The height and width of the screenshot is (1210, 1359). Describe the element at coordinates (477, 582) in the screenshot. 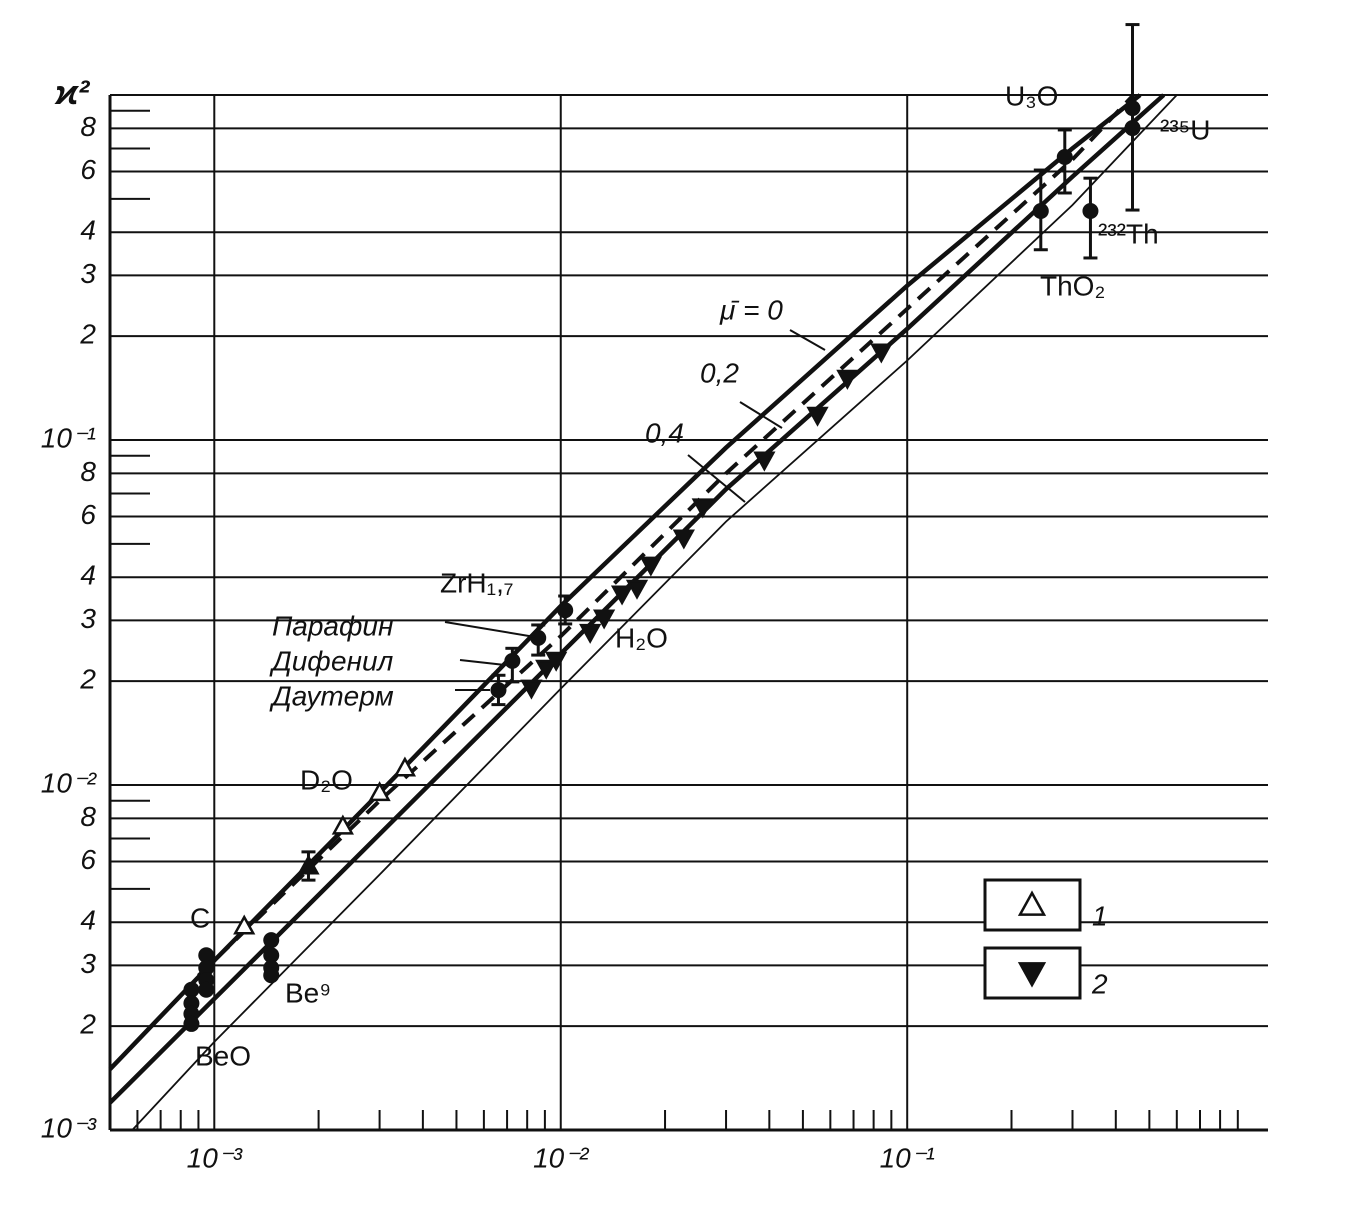

I see `annotation: ZrH₁,₇` at that location.